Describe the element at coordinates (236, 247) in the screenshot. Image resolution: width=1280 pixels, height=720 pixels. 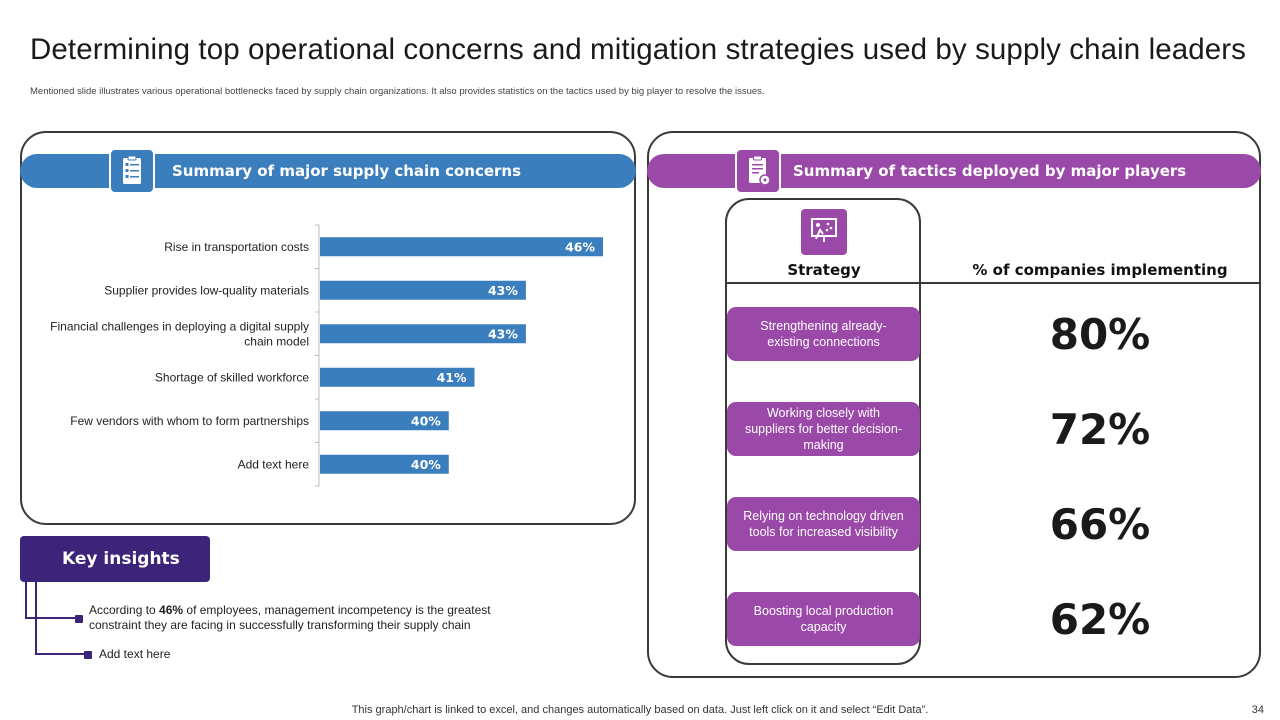
I see `chart-category-label: Rise in transportation costs` at that location.